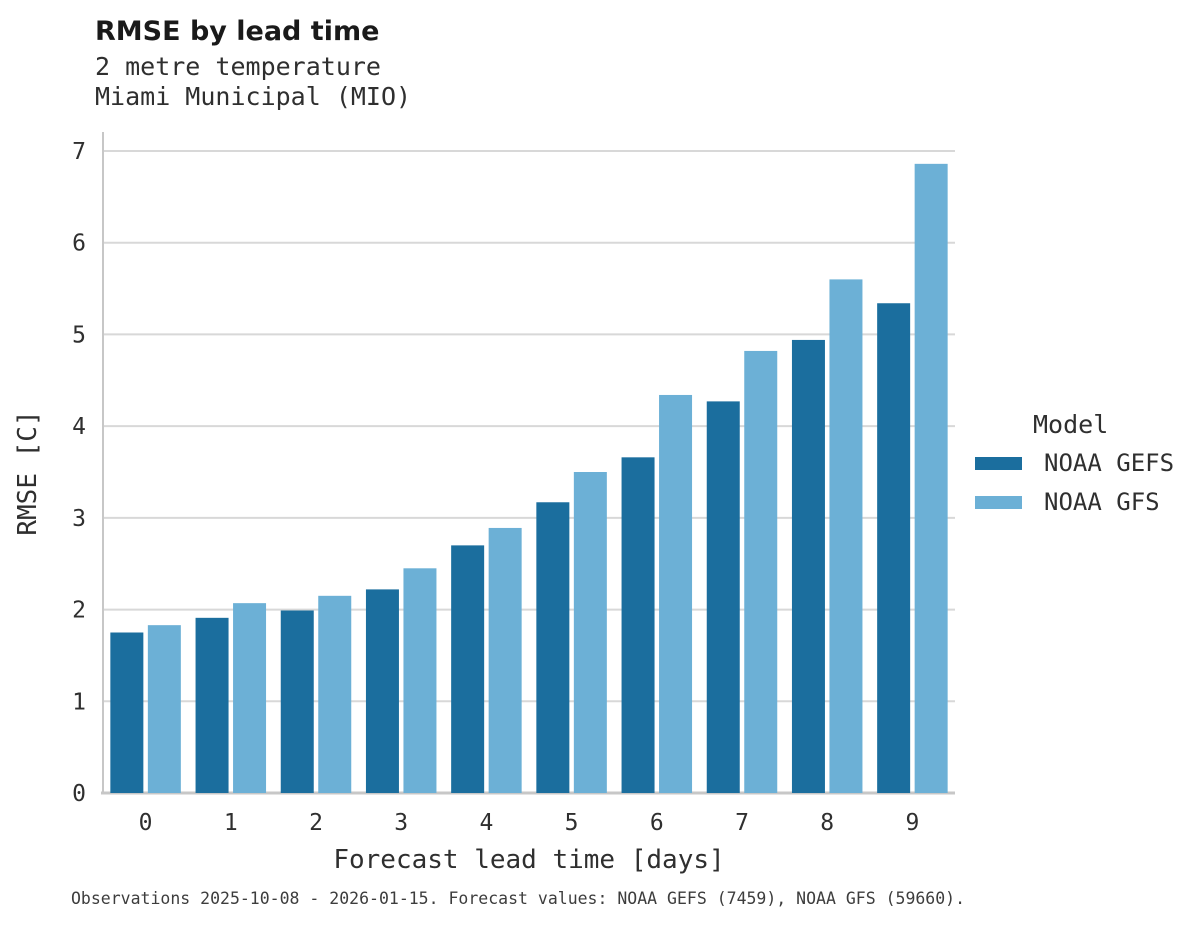  Describe the element at coordinates (657, 823) in the screenshot. I see `x-tick-label-6: 6` at that location.